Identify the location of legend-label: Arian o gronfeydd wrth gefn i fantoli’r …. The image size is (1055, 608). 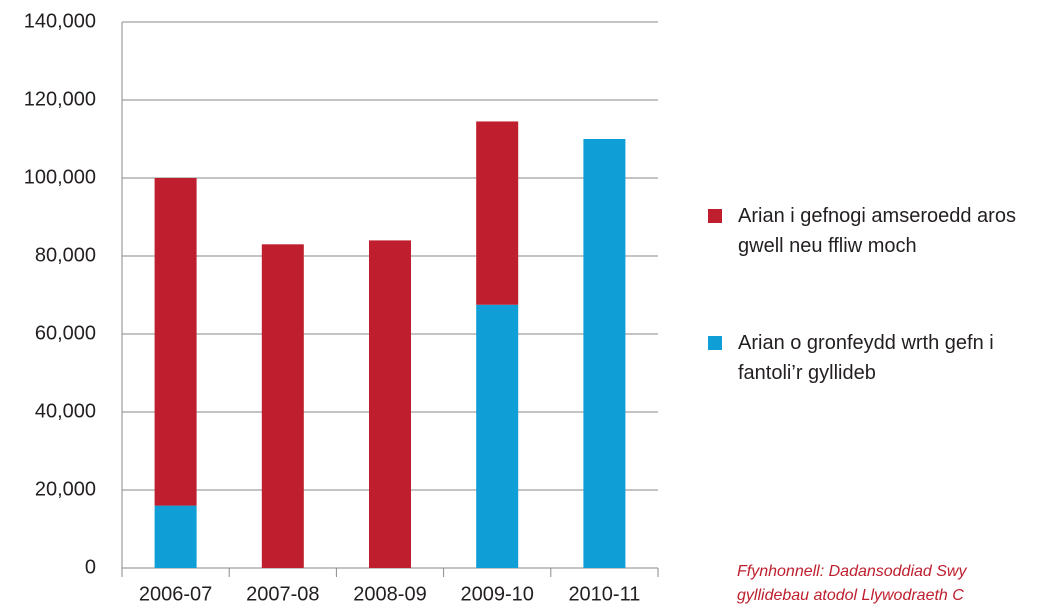
(866, 358).